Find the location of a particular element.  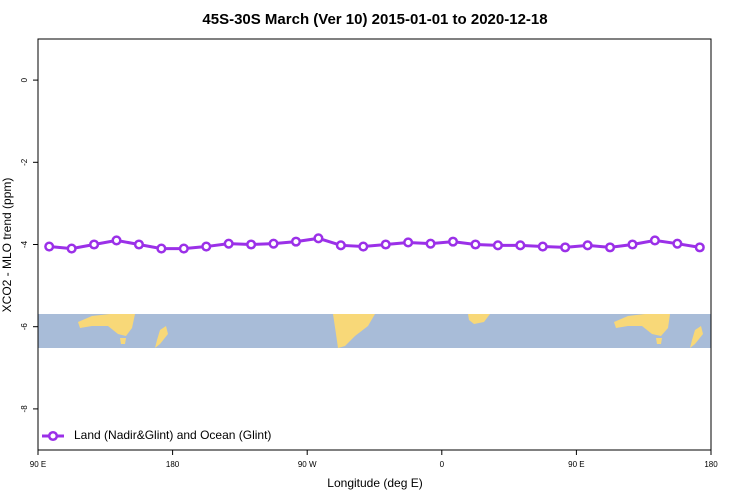

x-tick-label: 0 is located at coordinates (442, 464).